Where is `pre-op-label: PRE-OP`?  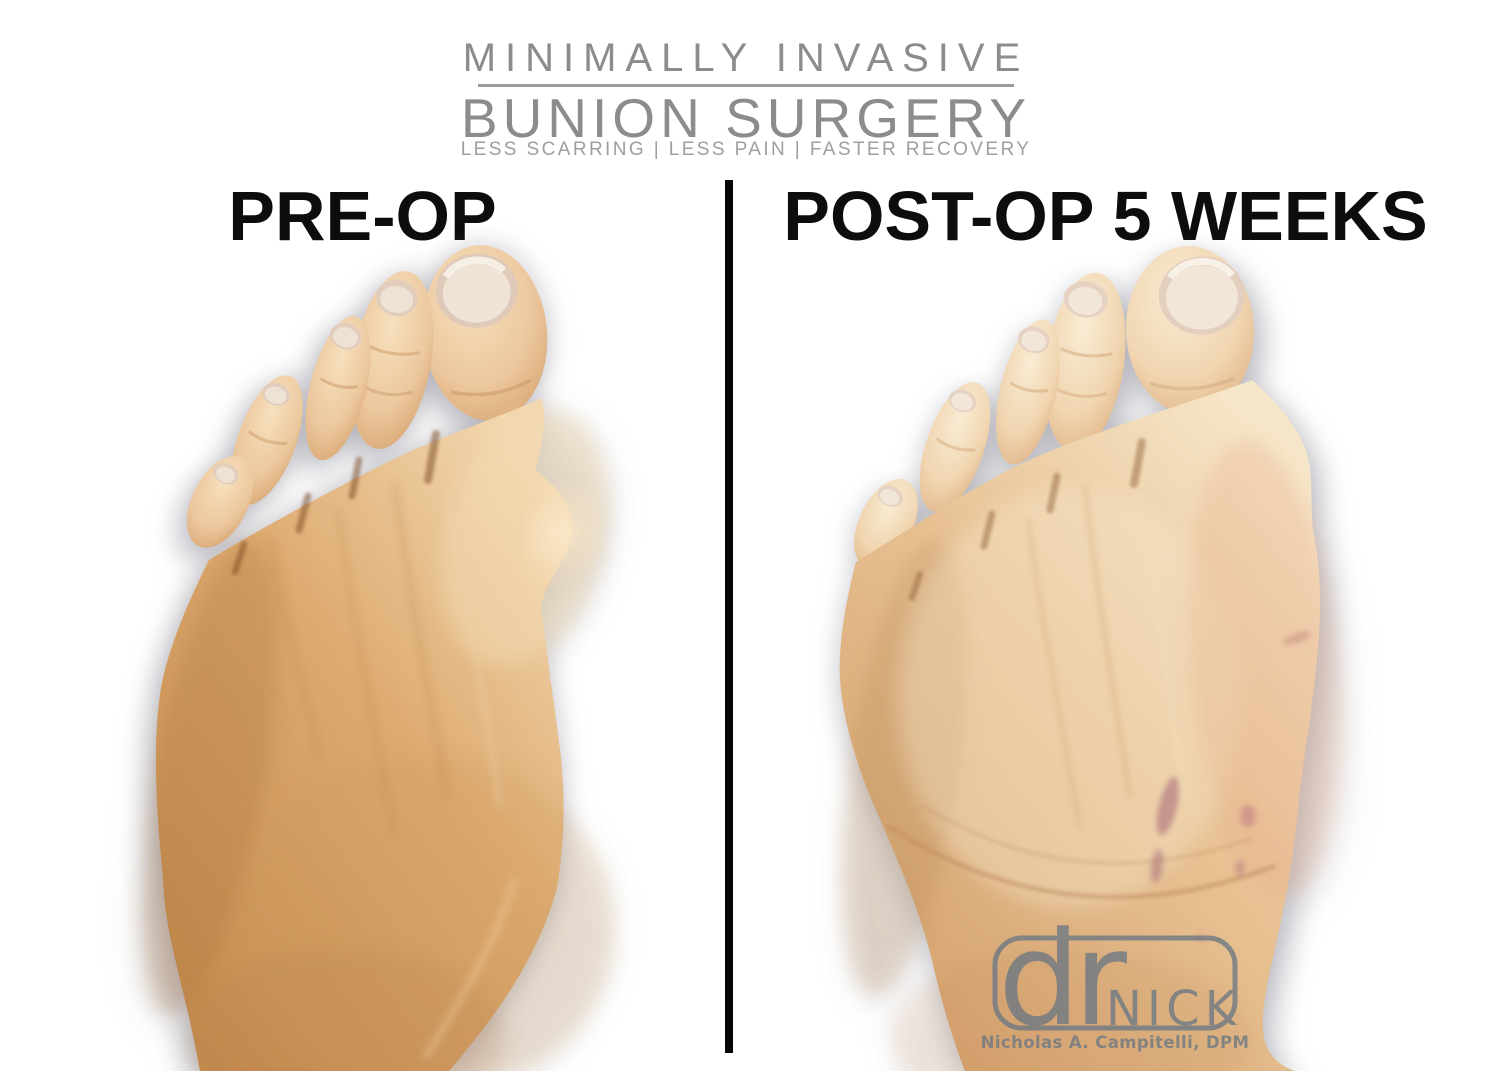 pre-op-label: PRE-OP is located at coordinates (362, 216).